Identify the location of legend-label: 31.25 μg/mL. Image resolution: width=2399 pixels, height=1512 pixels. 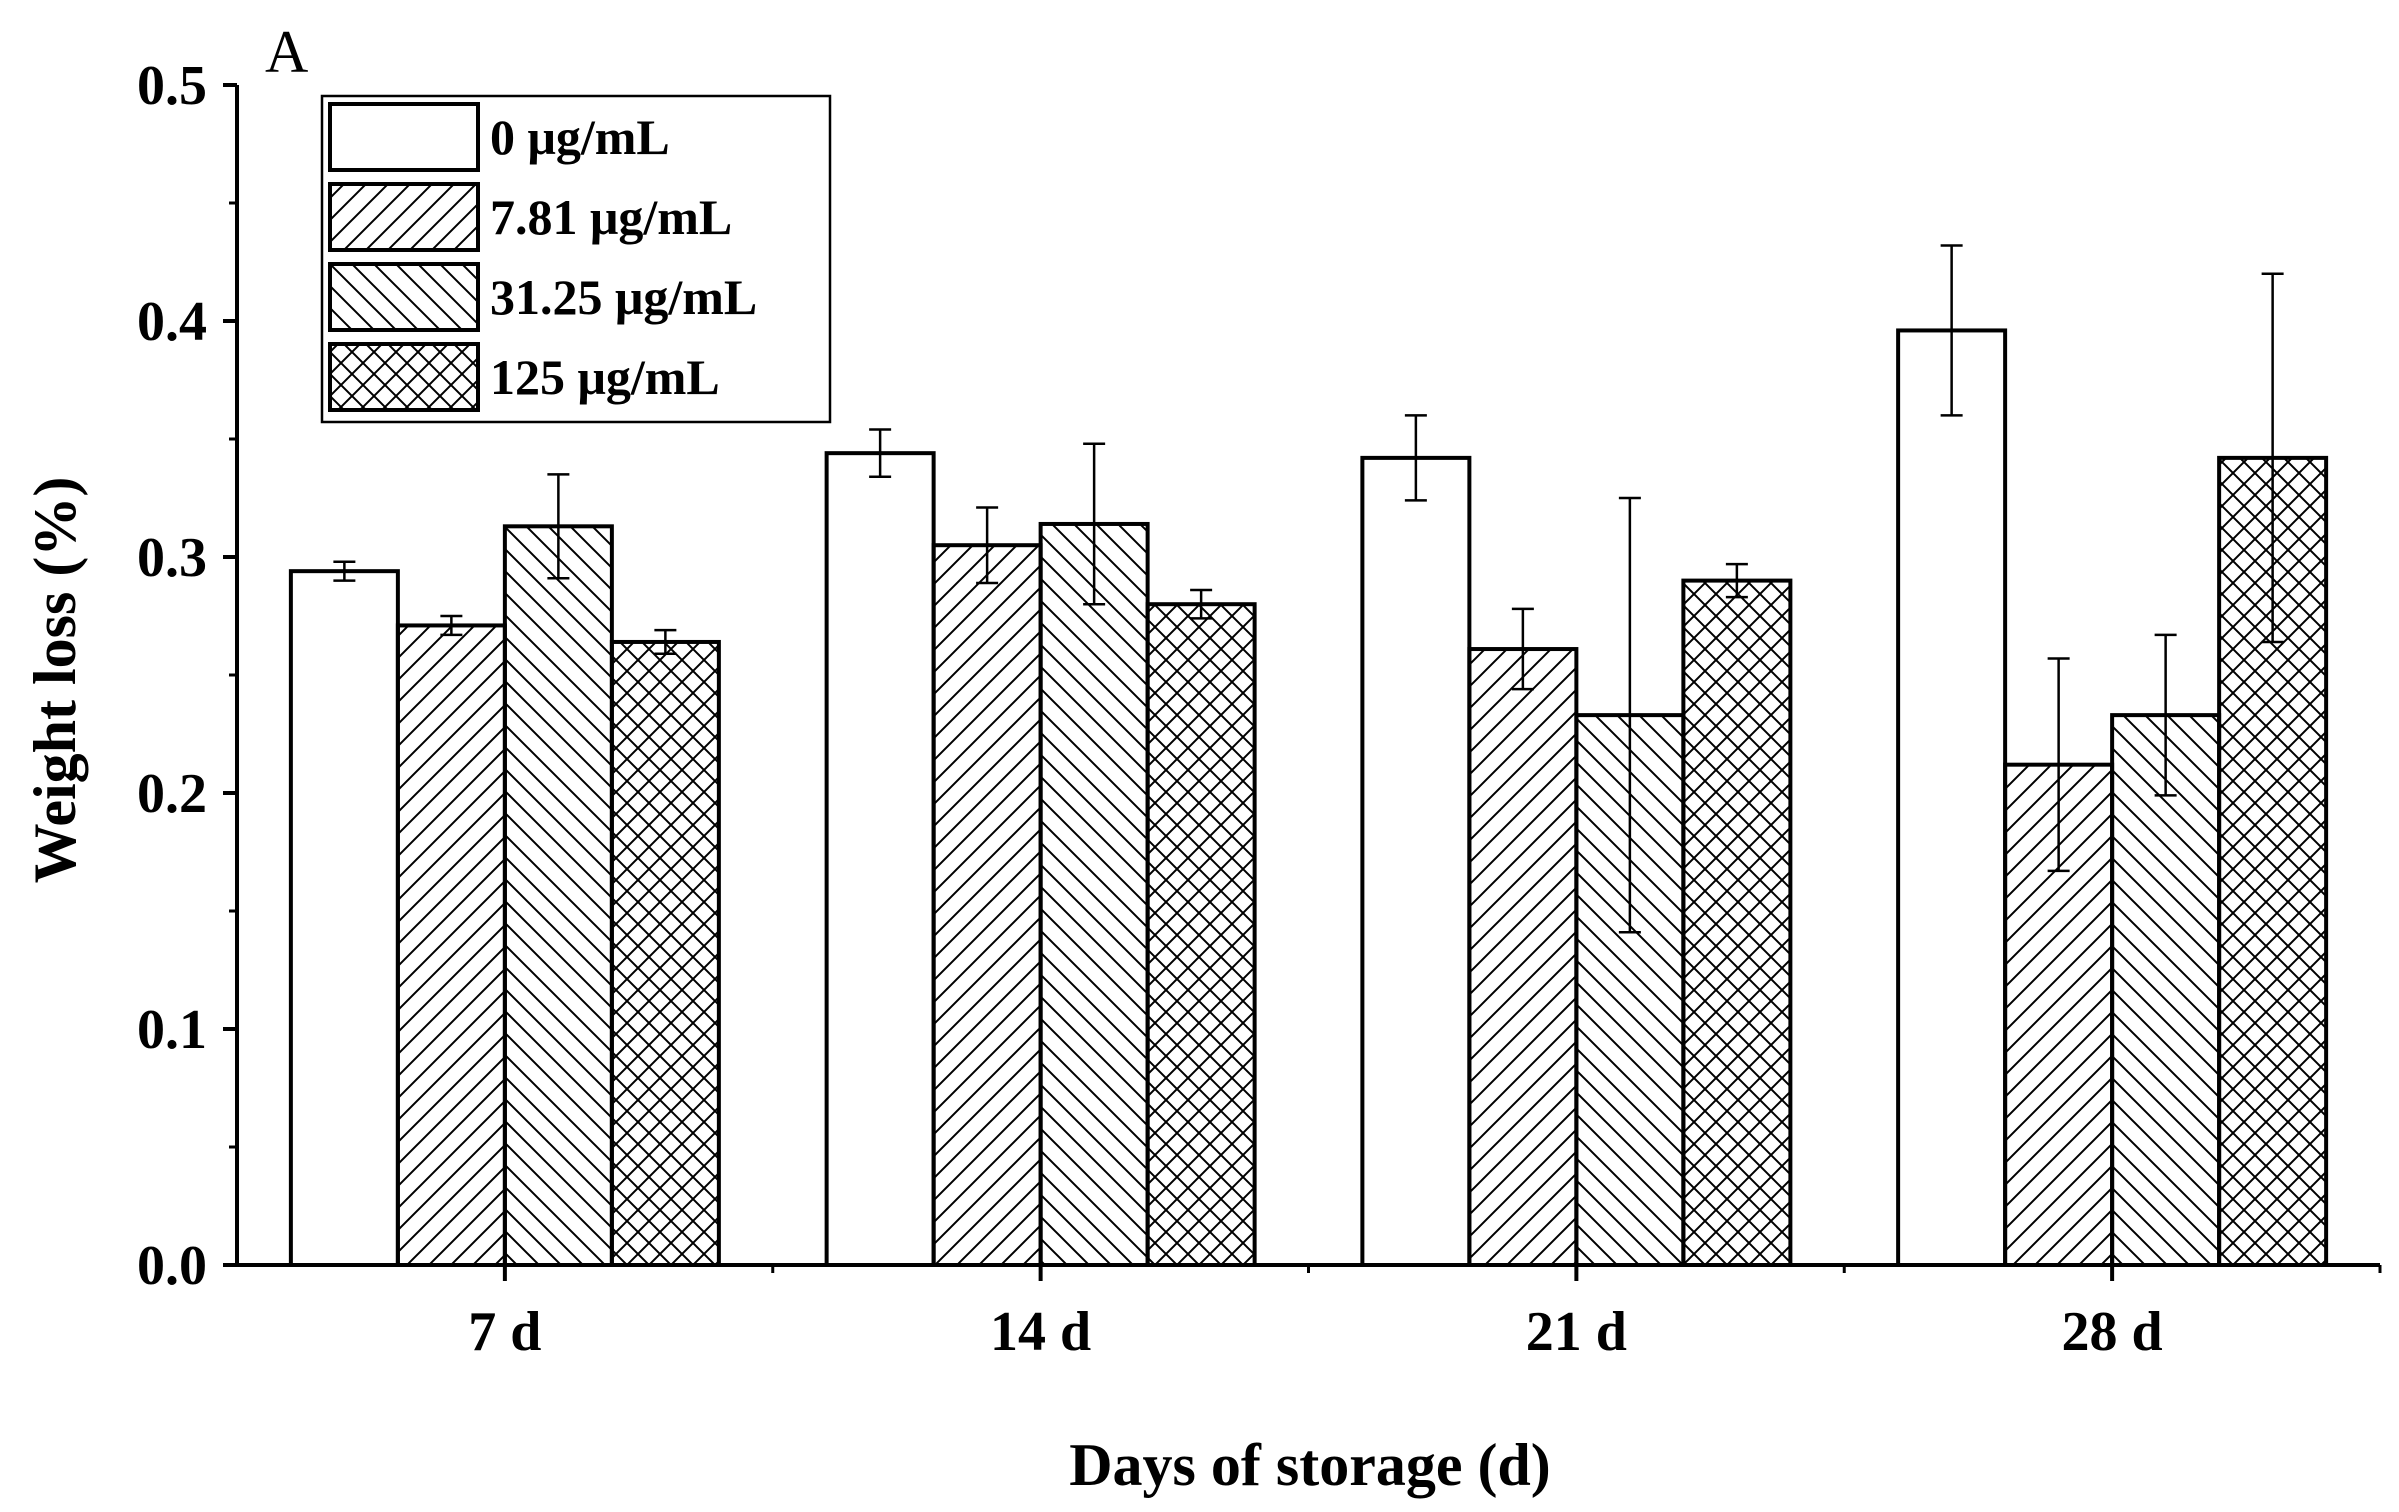
(623, 297).